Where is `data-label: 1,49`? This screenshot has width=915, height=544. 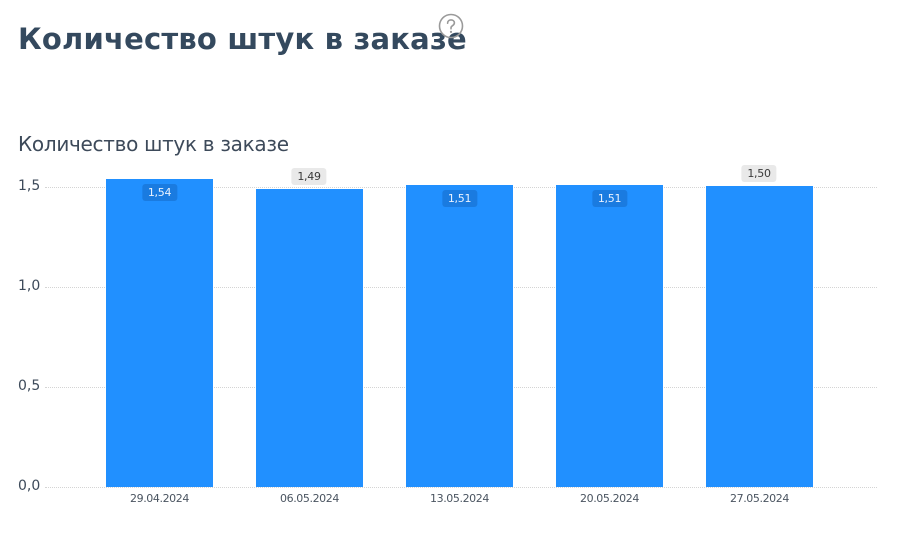 data-label: 1,49 is located at coordinates (309, 176).